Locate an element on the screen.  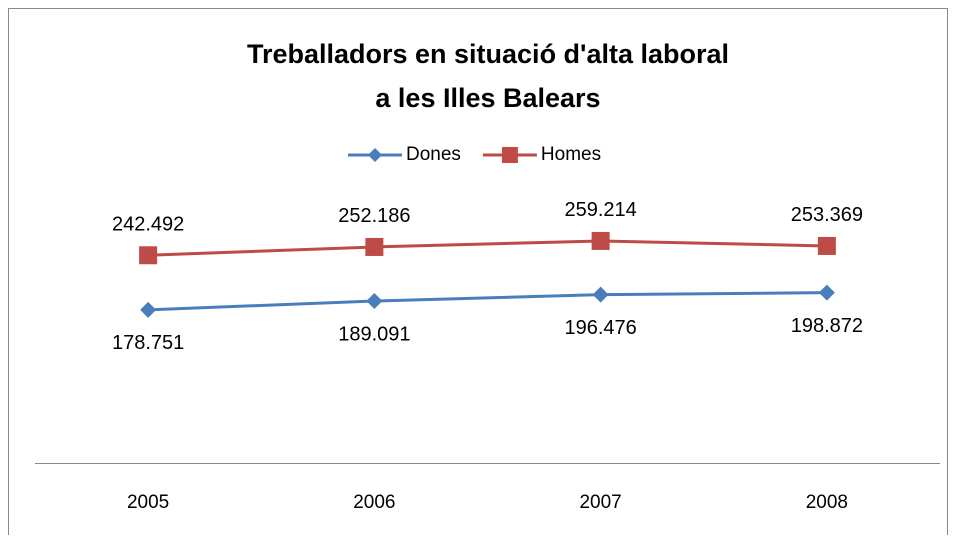
x-tick-label: 2007 is located at coordinates (600, 502).